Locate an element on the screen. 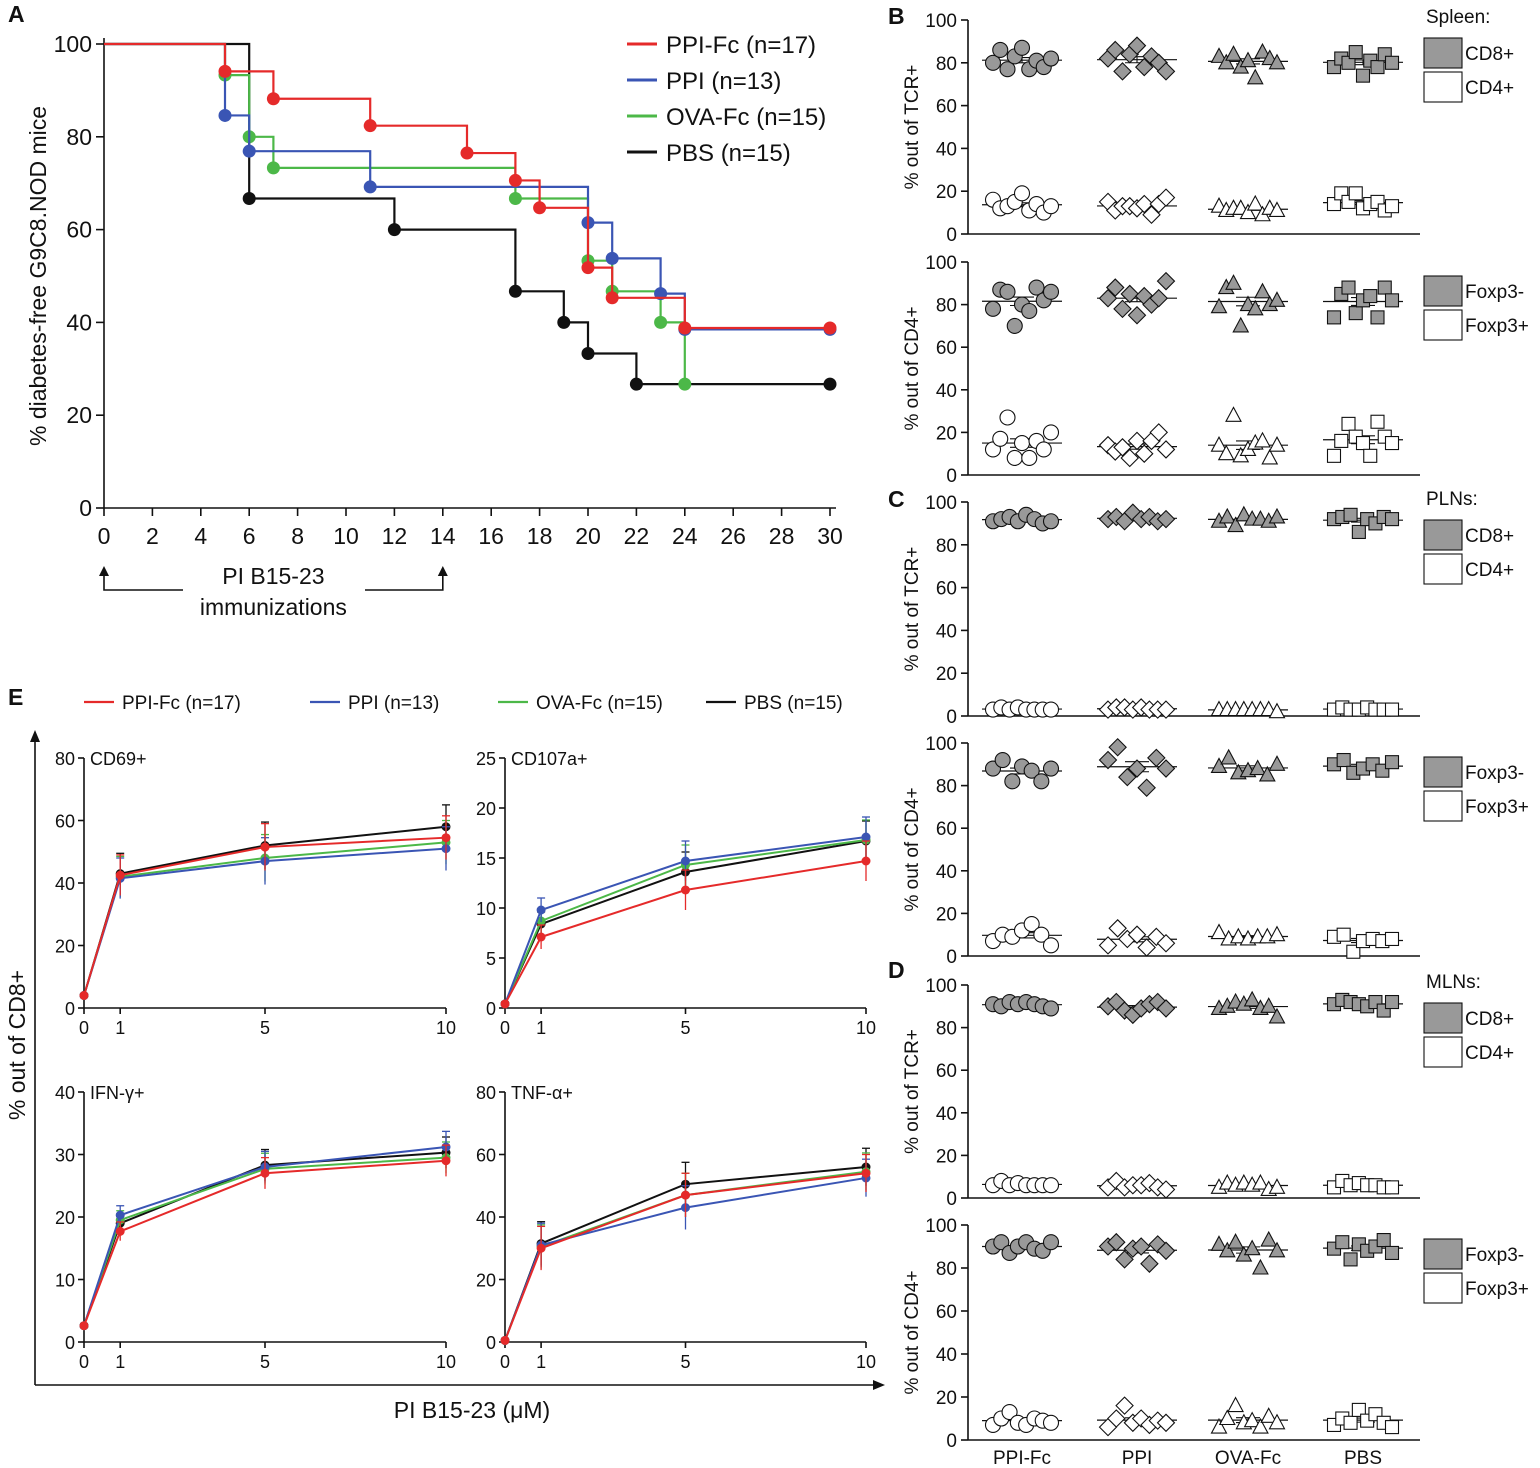 Image resolution: width=1540 pixels, height=1468 pixels. x-category-label: PPI is located at coordinates (1137, 1458).